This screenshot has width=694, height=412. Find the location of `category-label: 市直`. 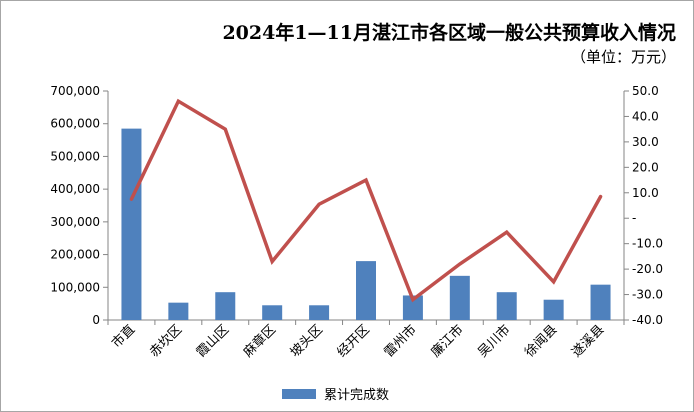

category-label: 市直 is located at coordinates (124, 337).